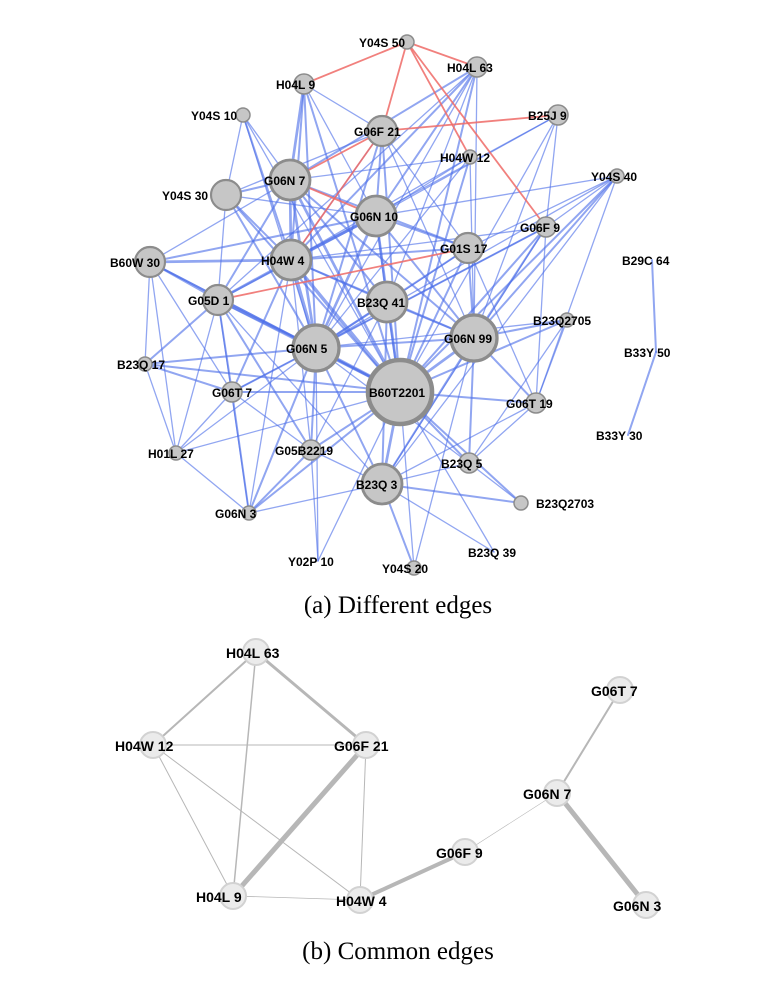 This screenshot has height=986, width=776. Describe the element at coordinates (400, 392) in the screenshot. I see `node-b60t2201` at that location.